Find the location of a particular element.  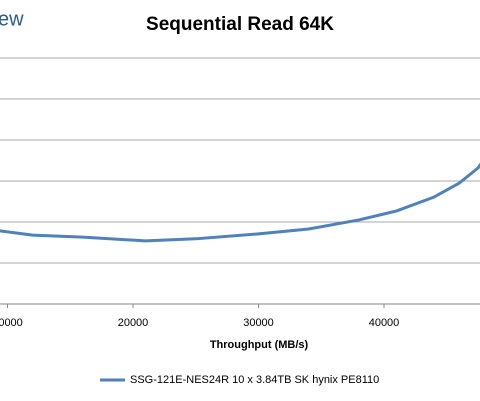

x-axis-title: Throughput (MB/s) is located at coordinates (259, 345).